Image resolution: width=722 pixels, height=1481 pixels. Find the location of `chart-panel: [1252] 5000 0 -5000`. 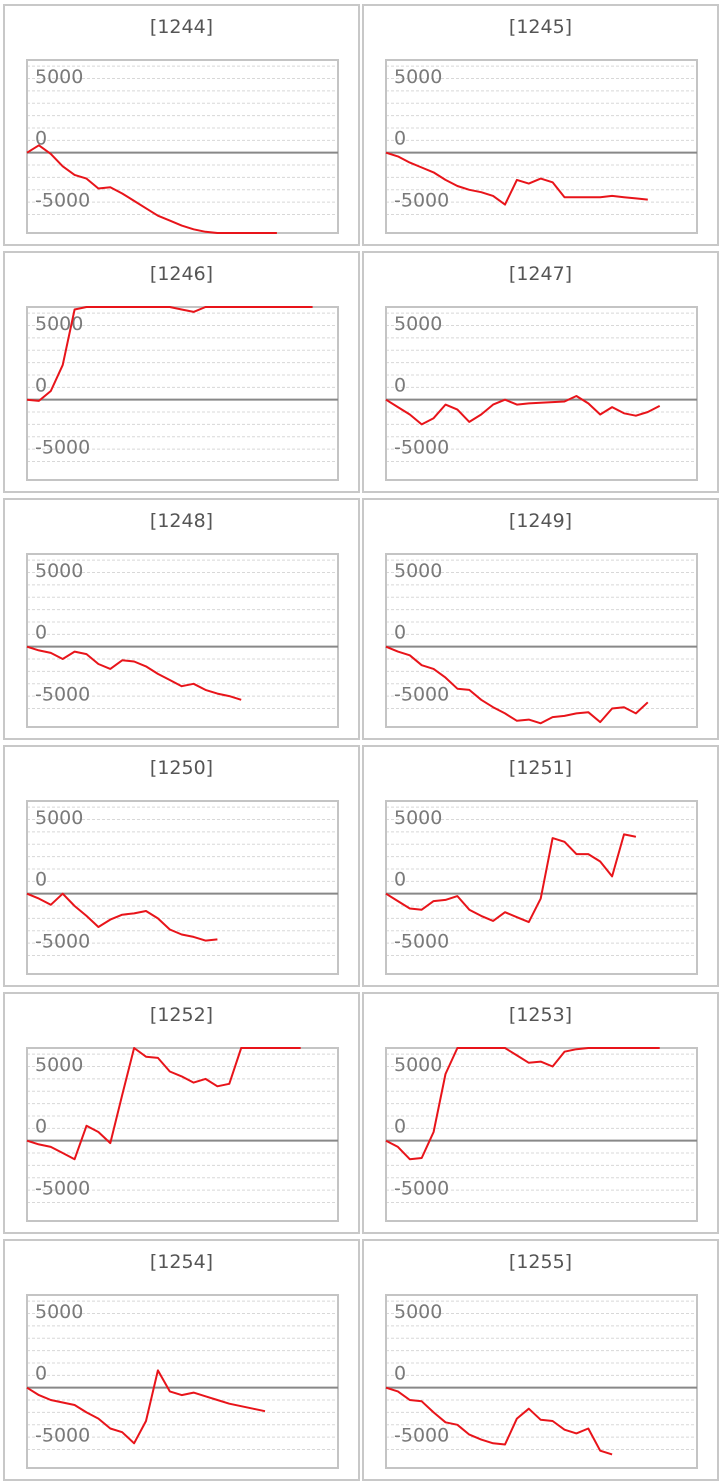

chart-panel: [1252] 5000 0 -5000 is located at coordinates (181, 1113).